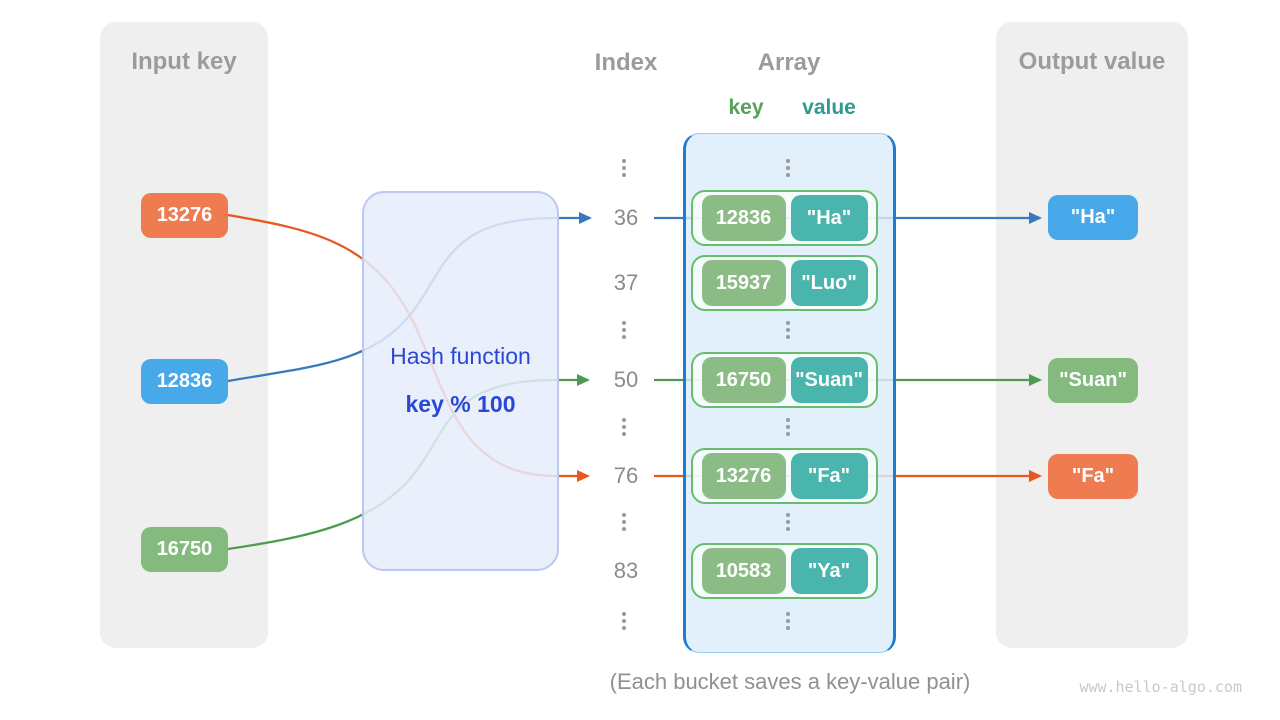  Describe the element at coordinates (184, 215) in the screenshot. I see `input-key-13276: 13276` at that location.